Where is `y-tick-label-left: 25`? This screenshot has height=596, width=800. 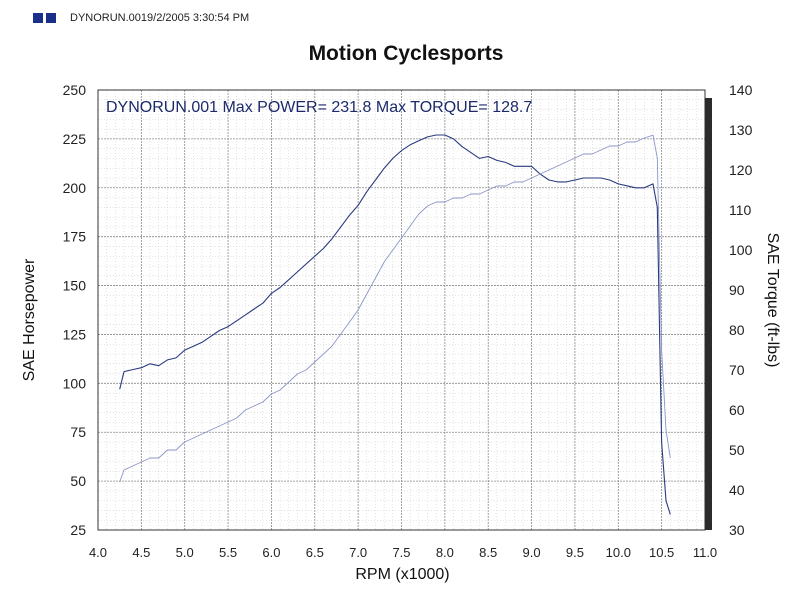
y-tick-label-left: 25 is located at coordinates (78, 530).